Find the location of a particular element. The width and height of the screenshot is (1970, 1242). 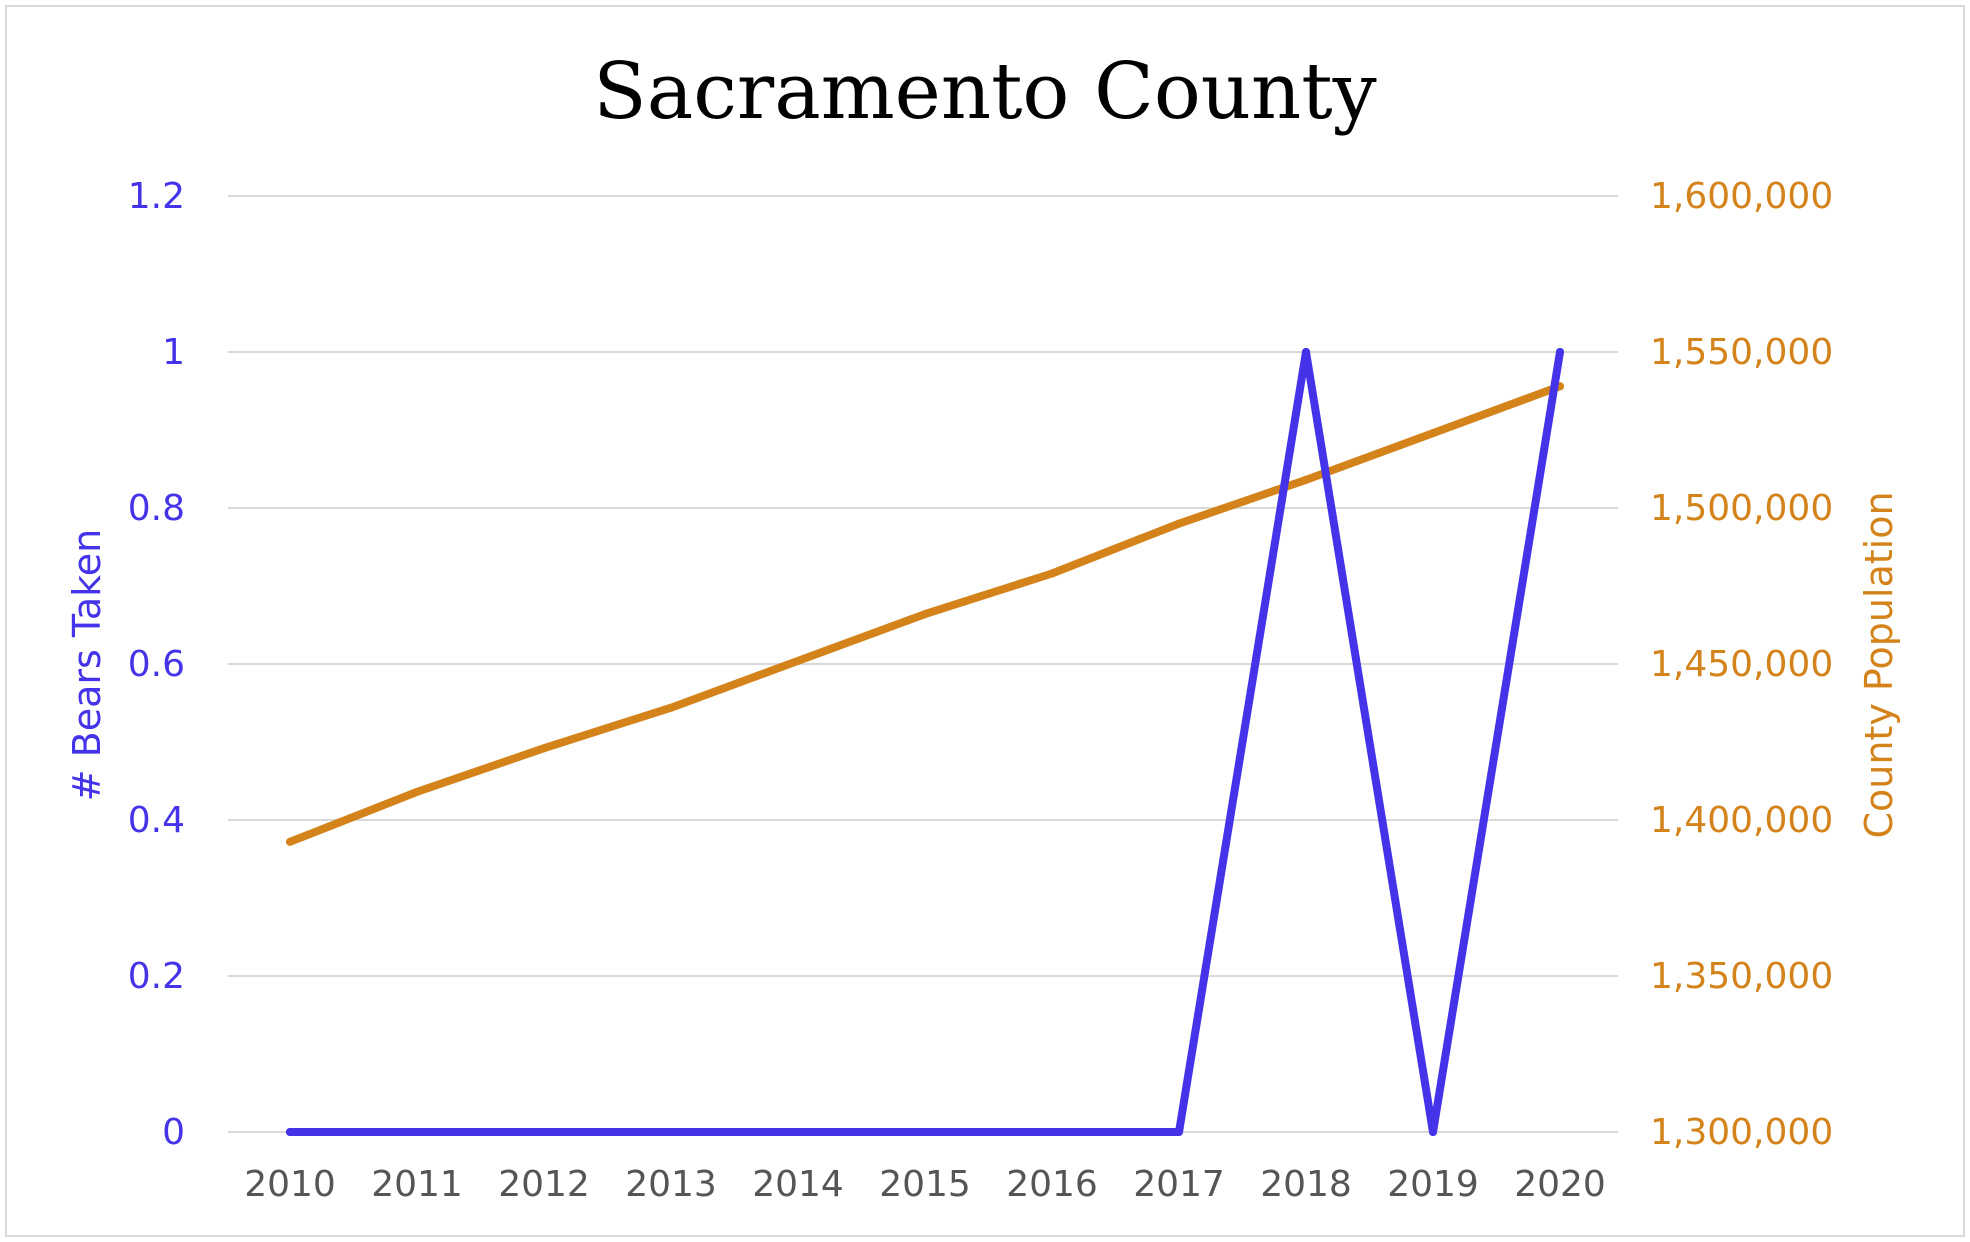

right-y-tick-label: 1,300,000 is located at coordinates (1741, 1132).